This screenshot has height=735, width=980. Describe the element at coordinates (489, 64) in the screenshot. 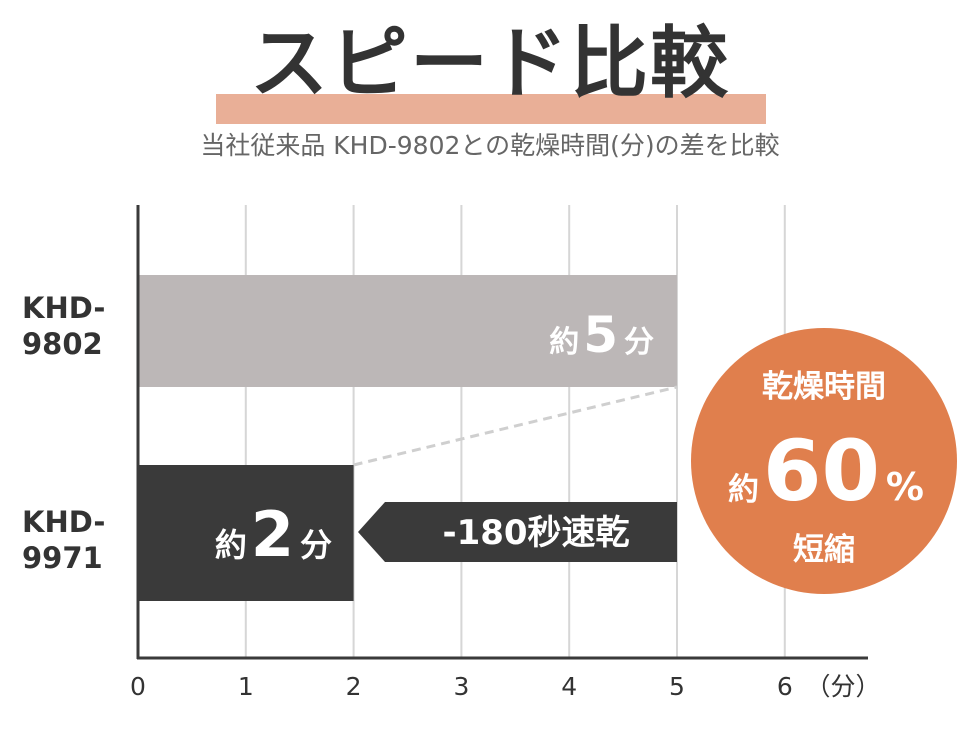

I see `page-title: スピード比較` at that location.